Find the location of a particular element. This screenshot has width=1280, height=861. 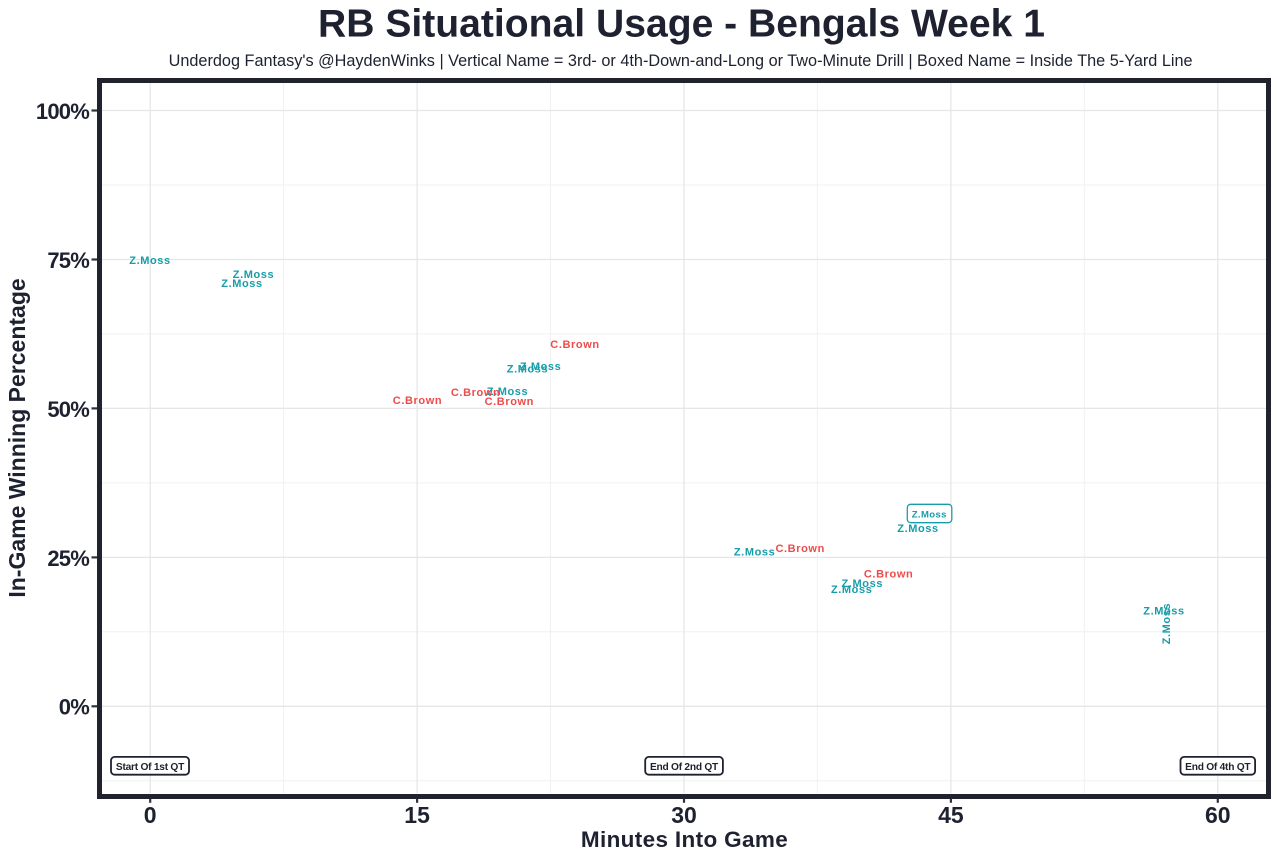

svg-text: End Of 4th QT is located at coordinates (1218, 767).